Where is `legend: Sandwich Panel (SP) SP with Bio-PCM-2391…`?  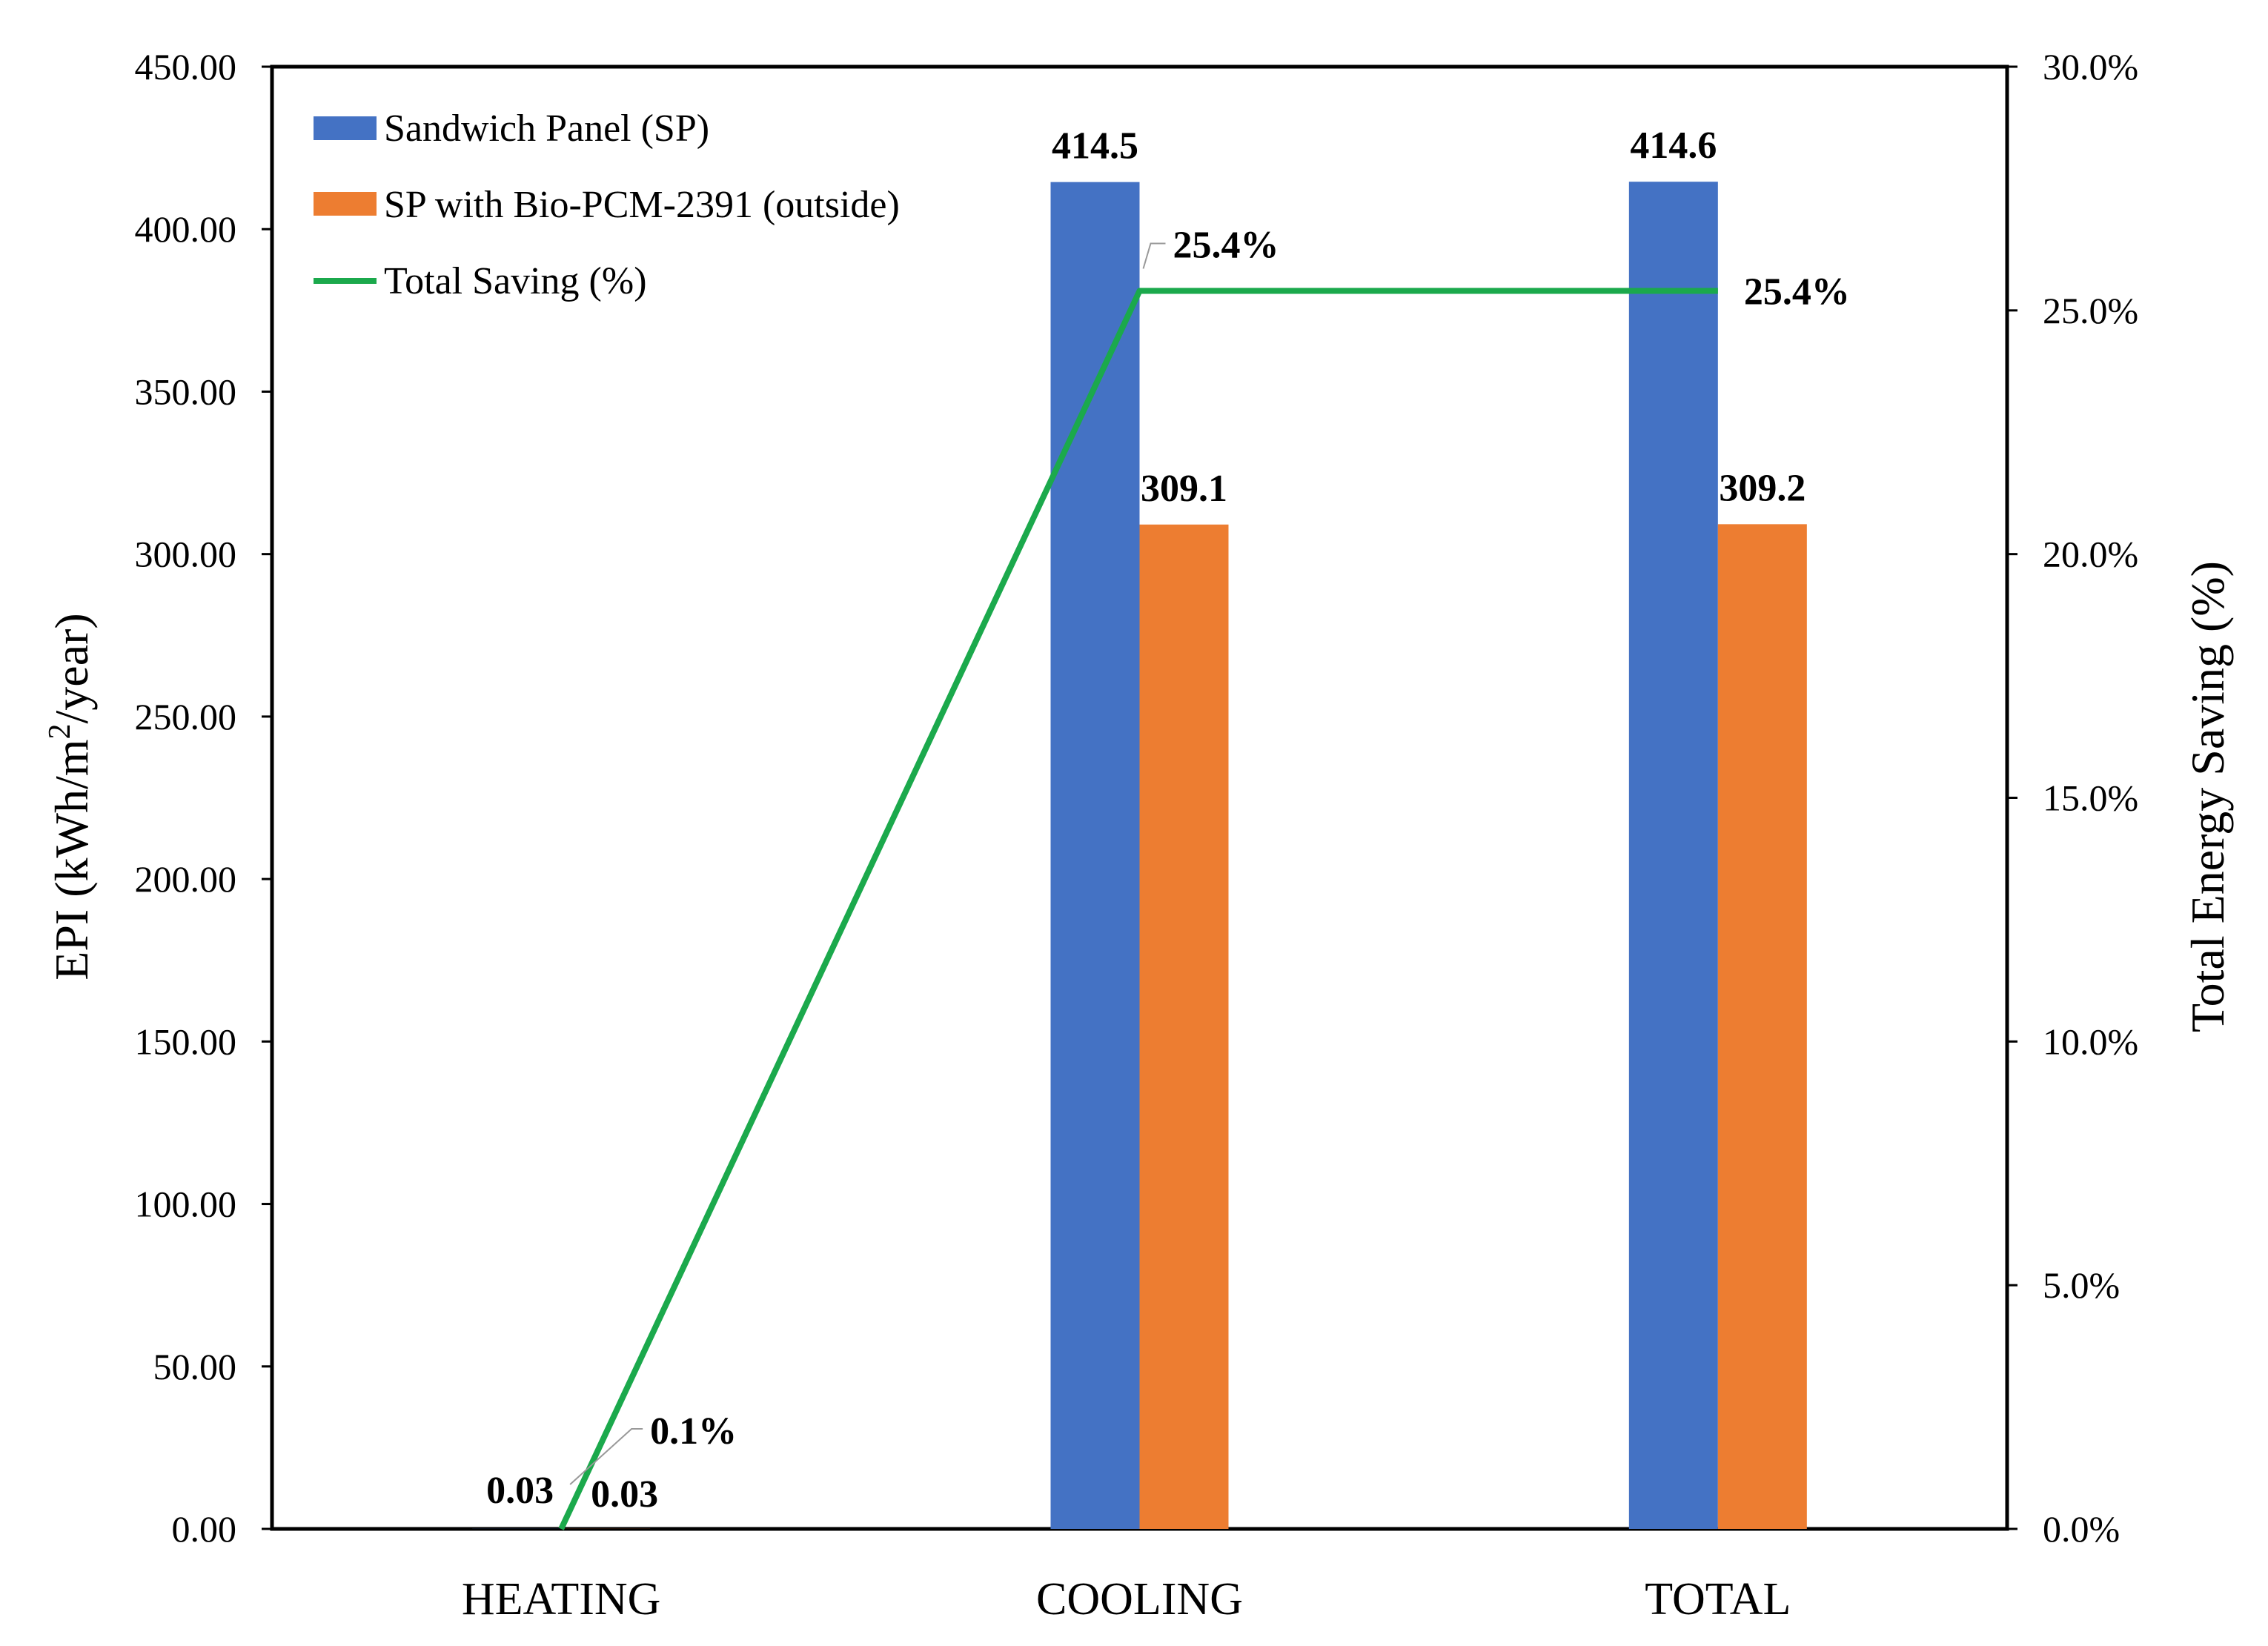 legend: Sandwich Panel (SP) SP with Bio-PCM-2391… is located at coordinates (607, 204).